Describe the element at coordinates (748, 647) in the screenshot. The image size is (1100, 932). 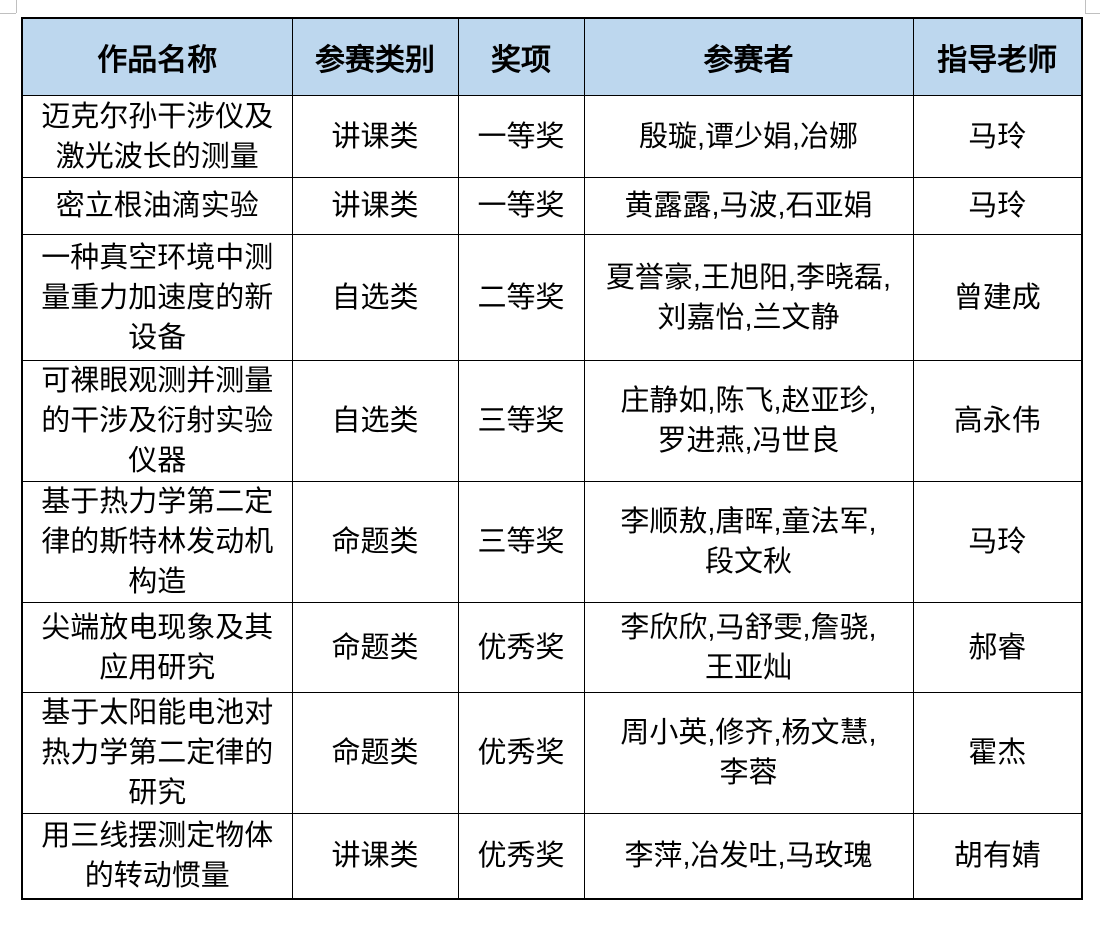
I see `cell-participants: 李欣欣,马舒雯,詹骁, 王亚灿` at that location.